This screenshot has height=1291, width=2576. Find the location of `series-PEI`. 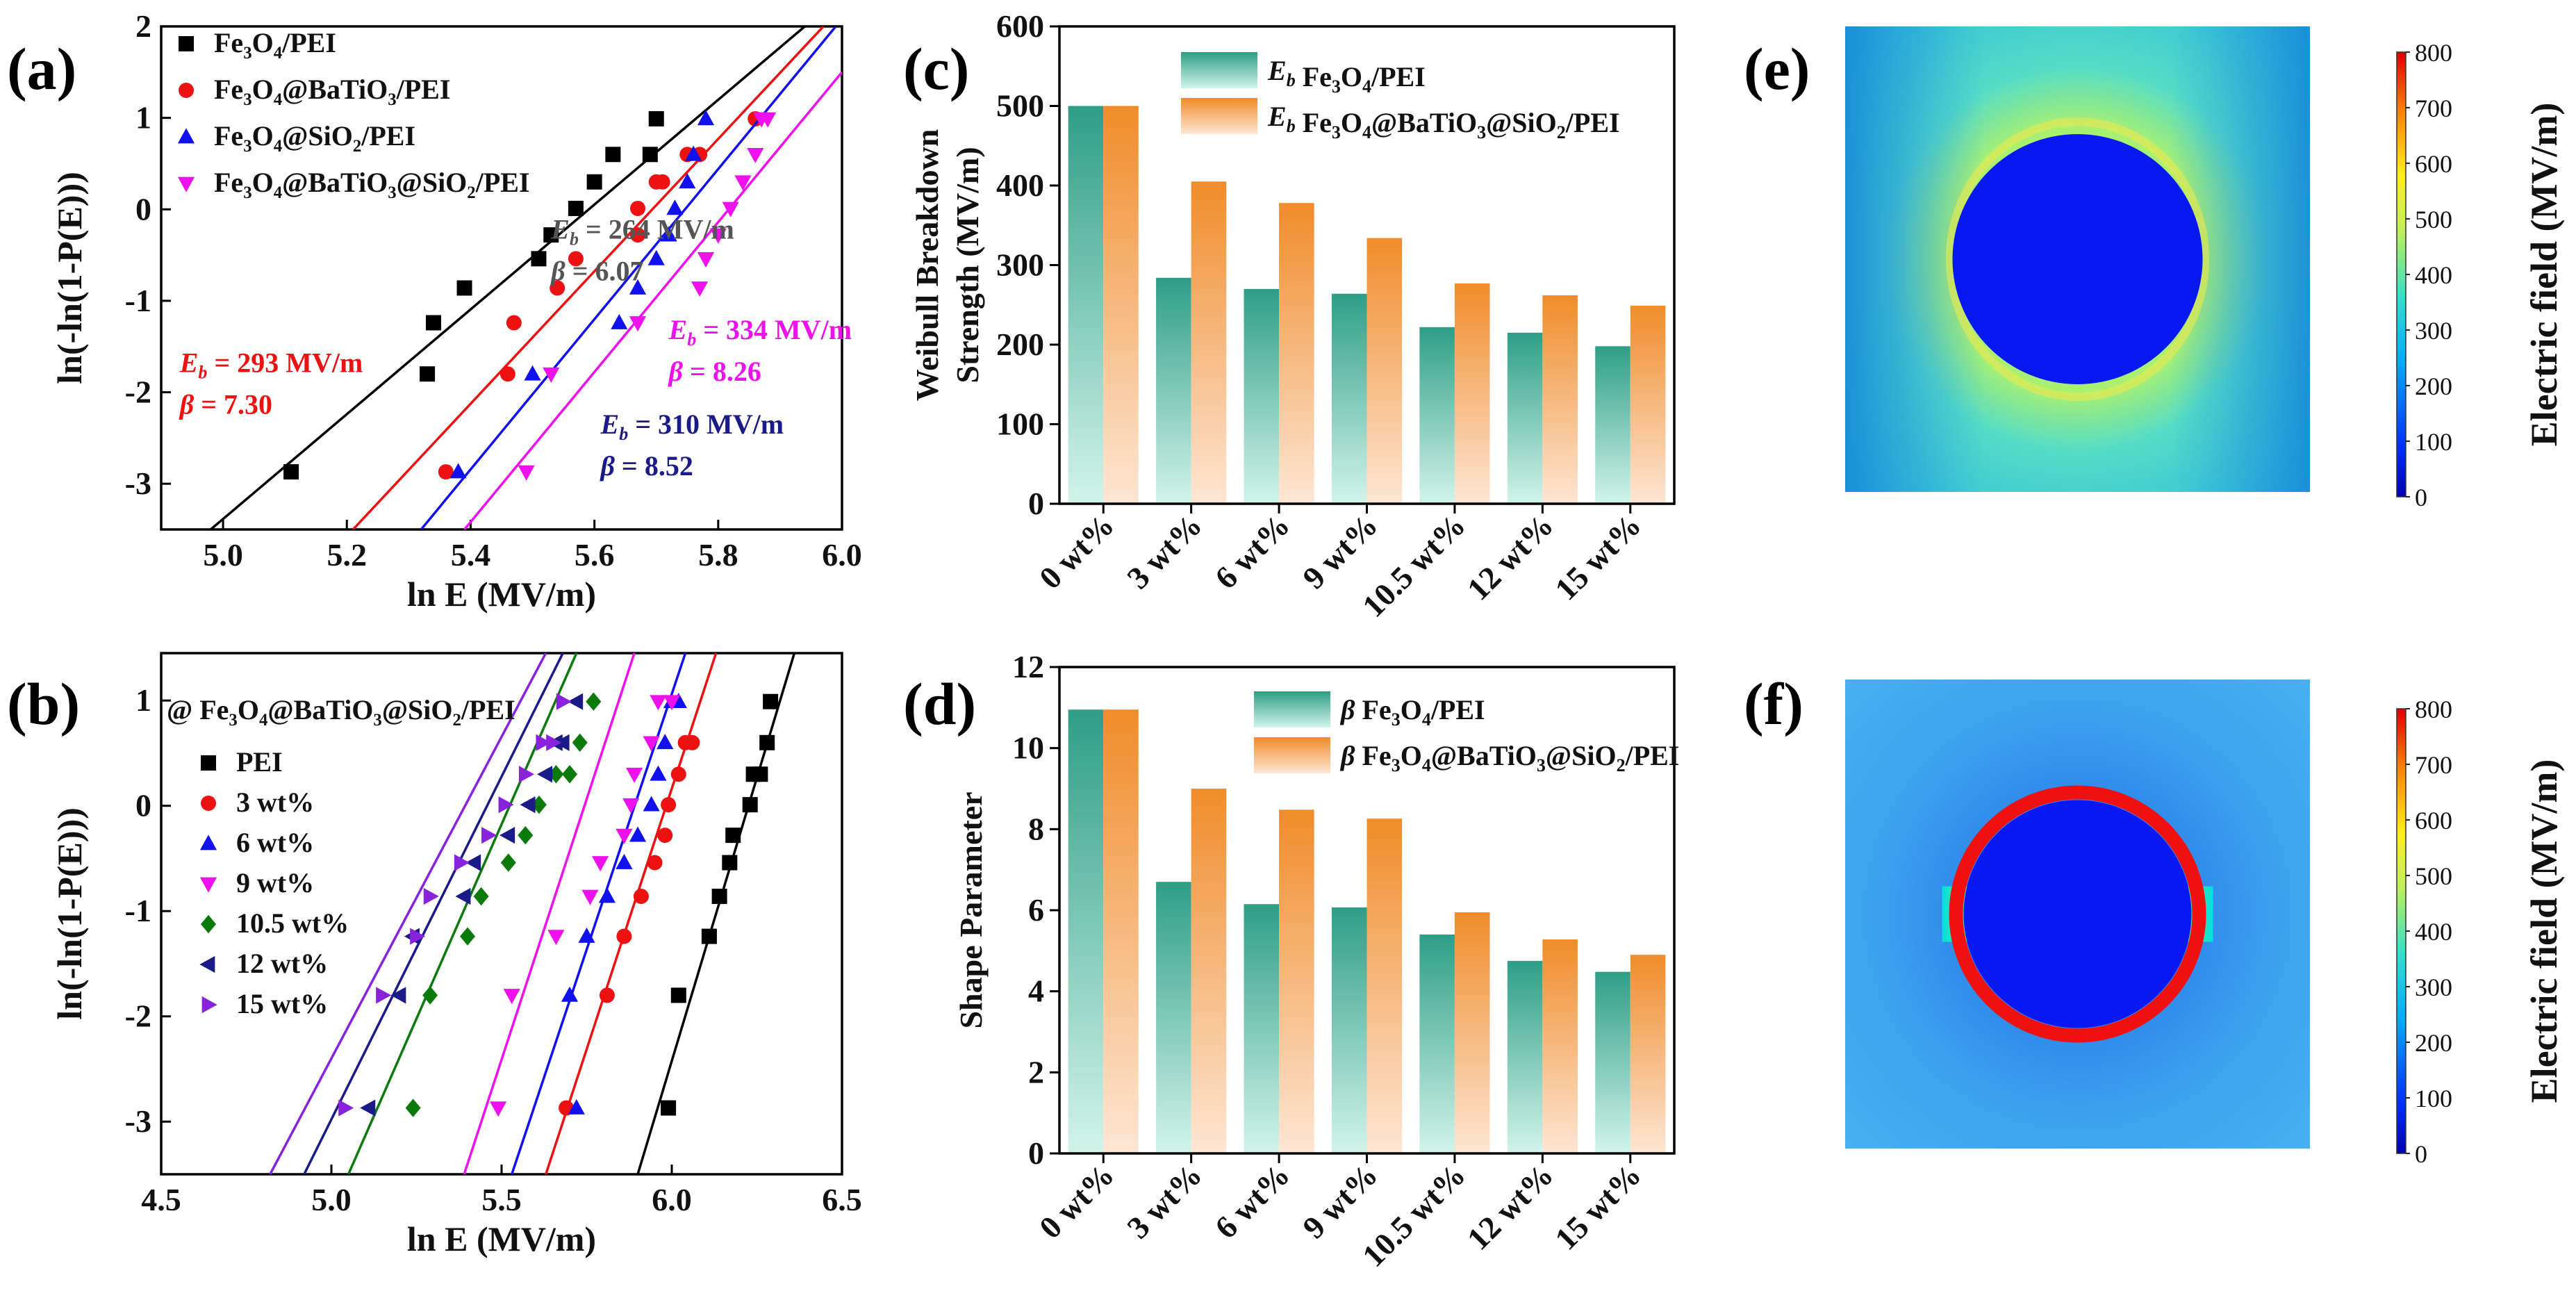

series-PEI is located at coordinates (716, 913).